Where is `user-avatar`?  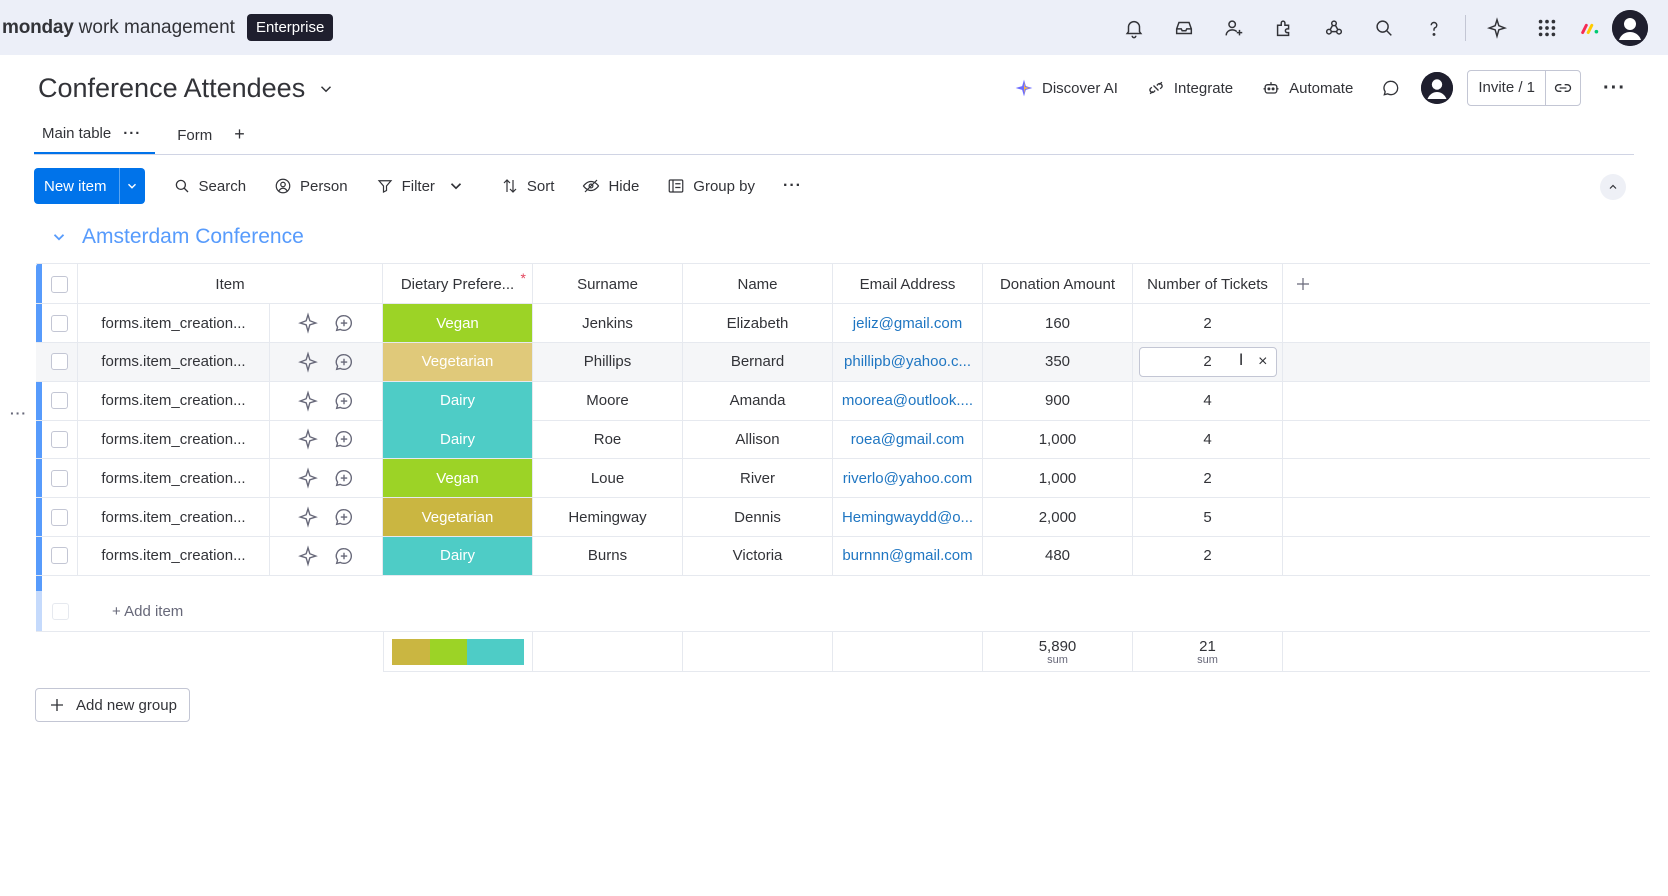 user-avatar is located at coordinates (1630, 27).